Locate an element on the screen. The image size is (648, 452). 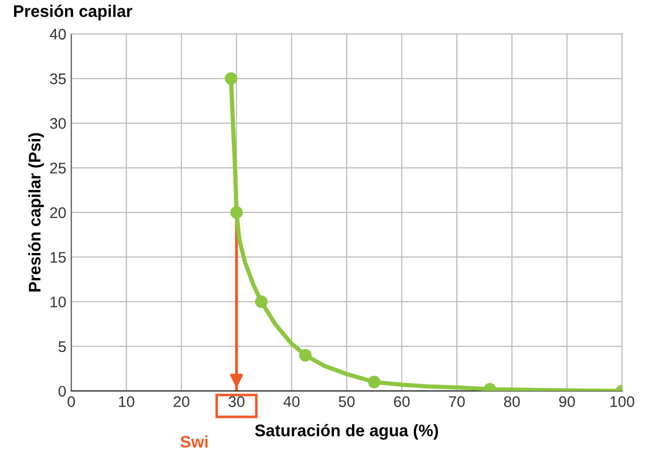
y-tick-label: 10 is located at coordinates (58, 302).